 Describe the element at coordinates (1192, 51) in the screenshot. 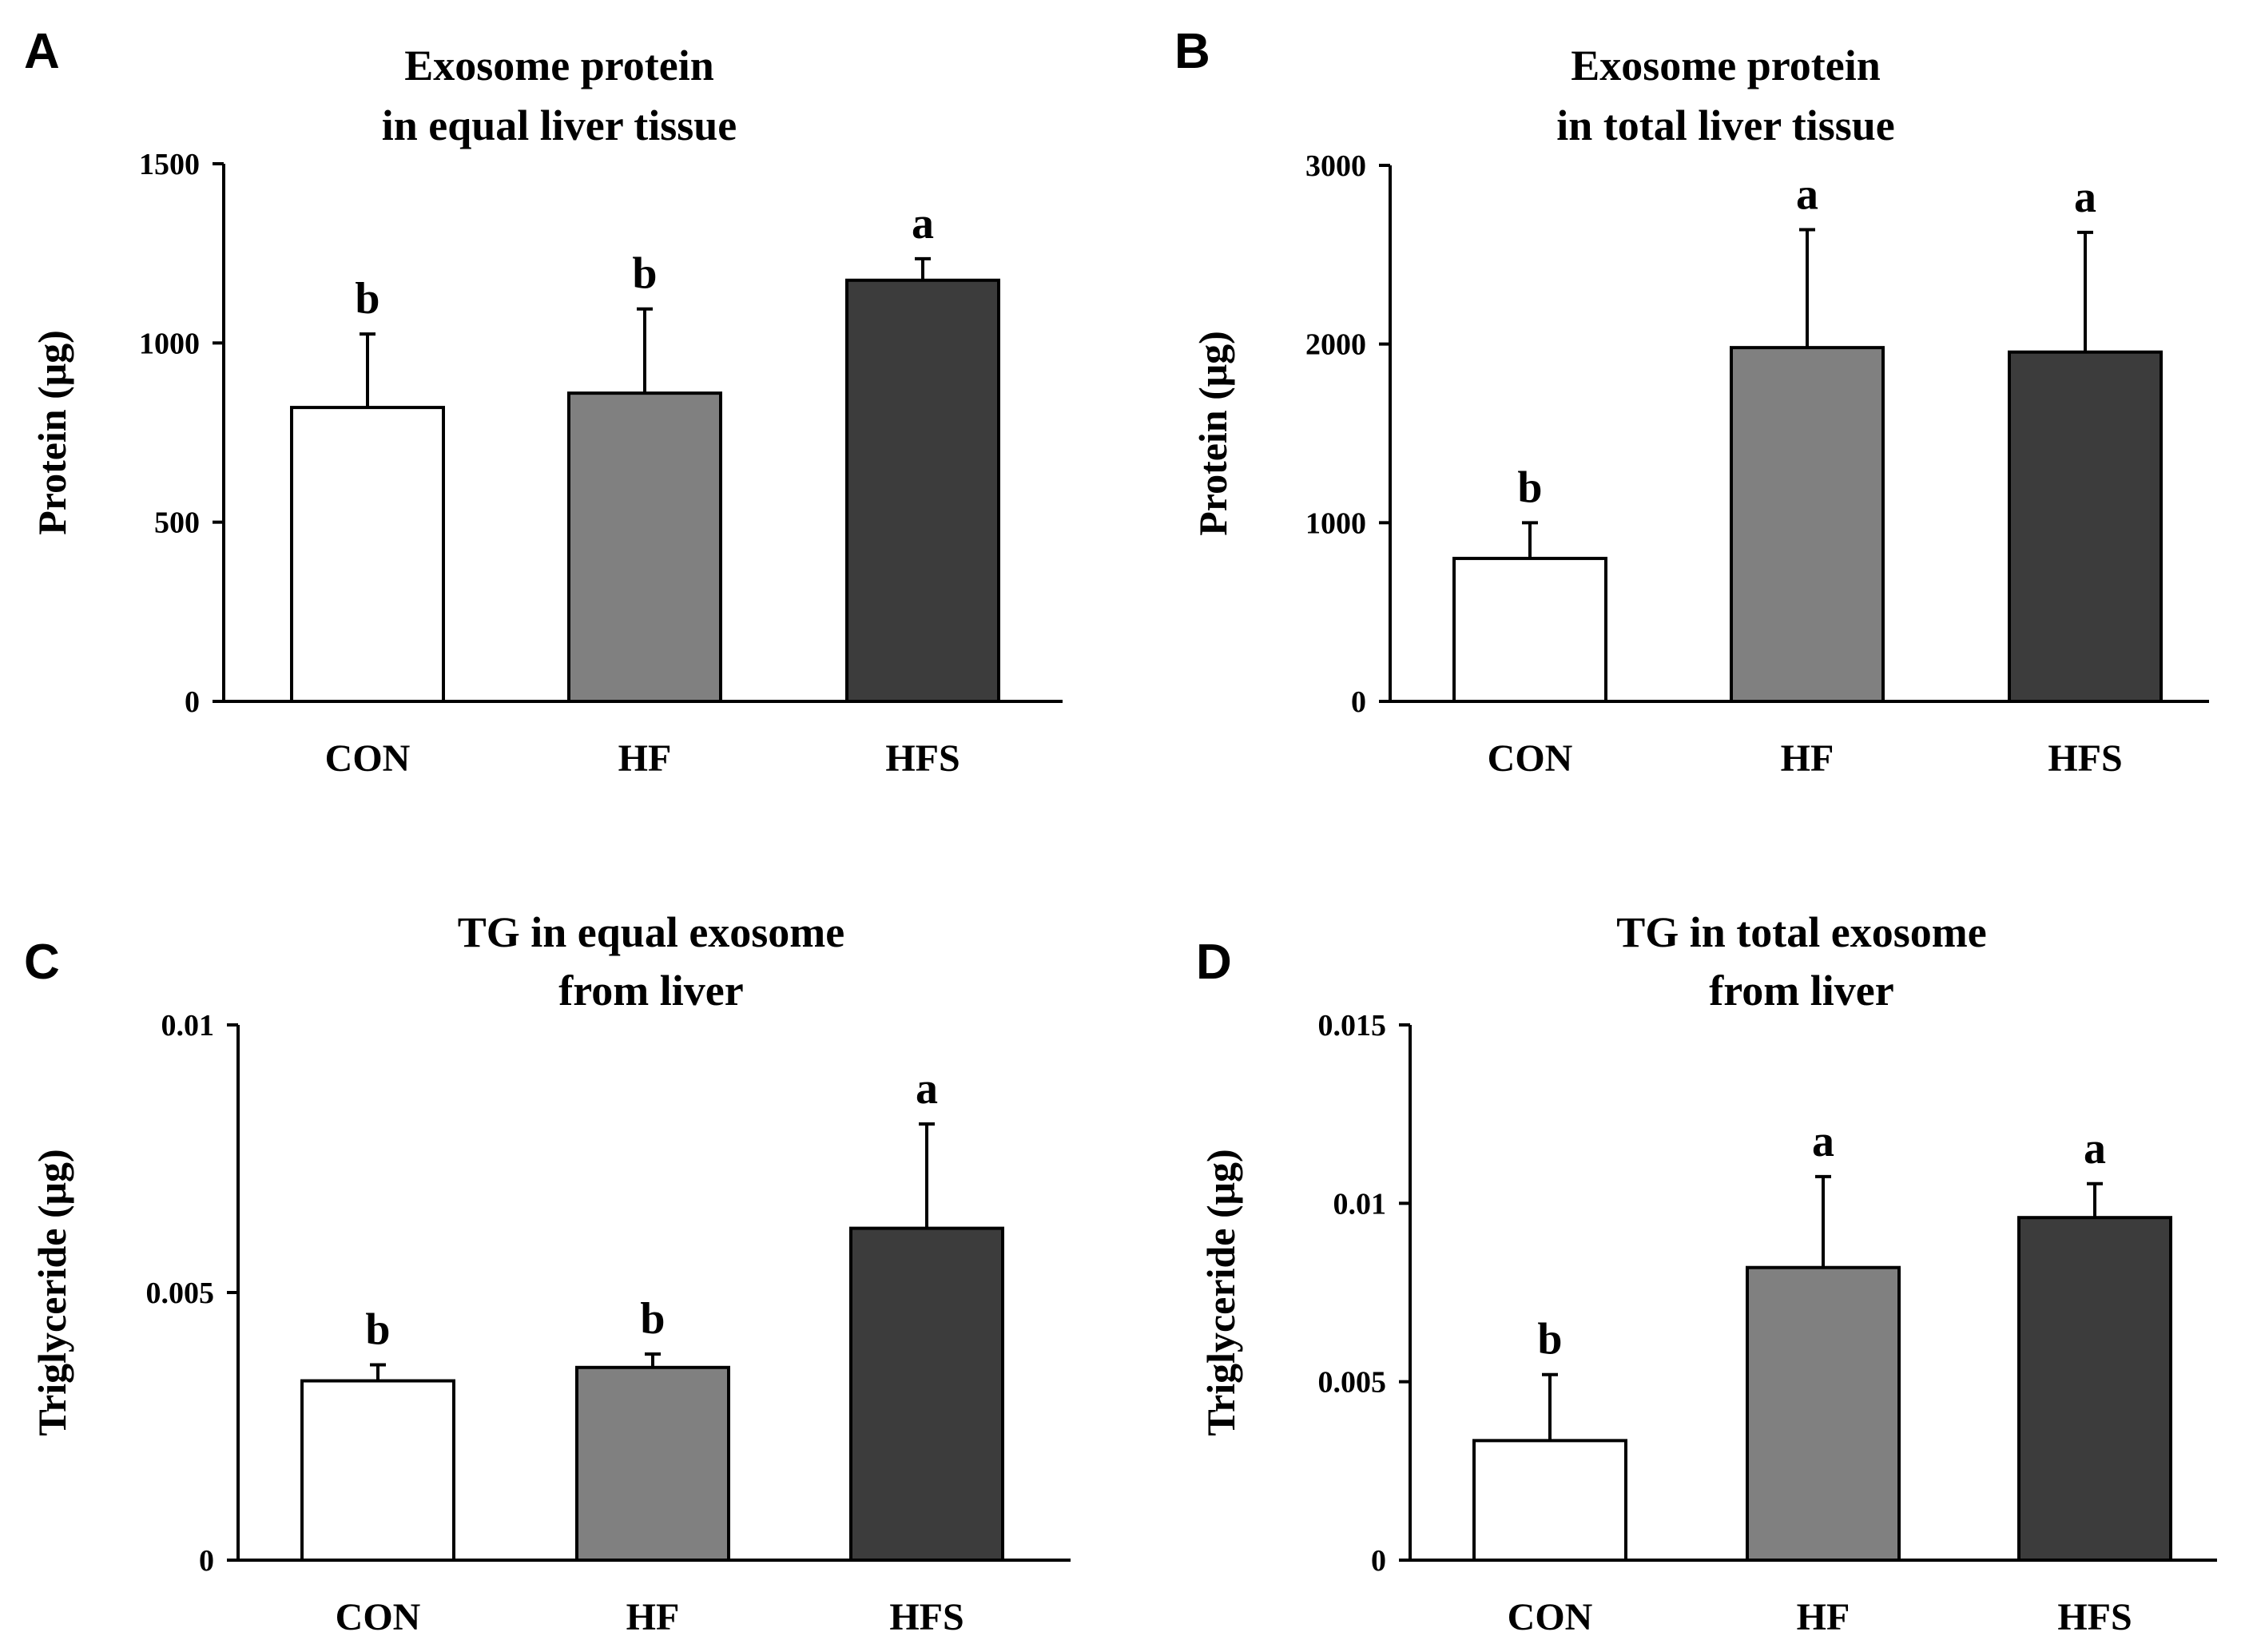

I see `panel-letter-b: B` at that location.